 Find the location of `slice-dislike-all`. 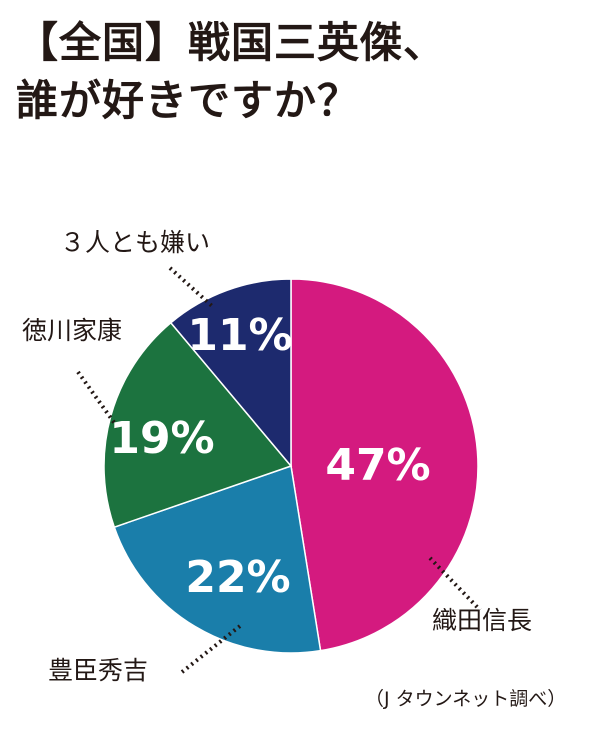

slice-dislike-all is located at coordinates (230, 373).